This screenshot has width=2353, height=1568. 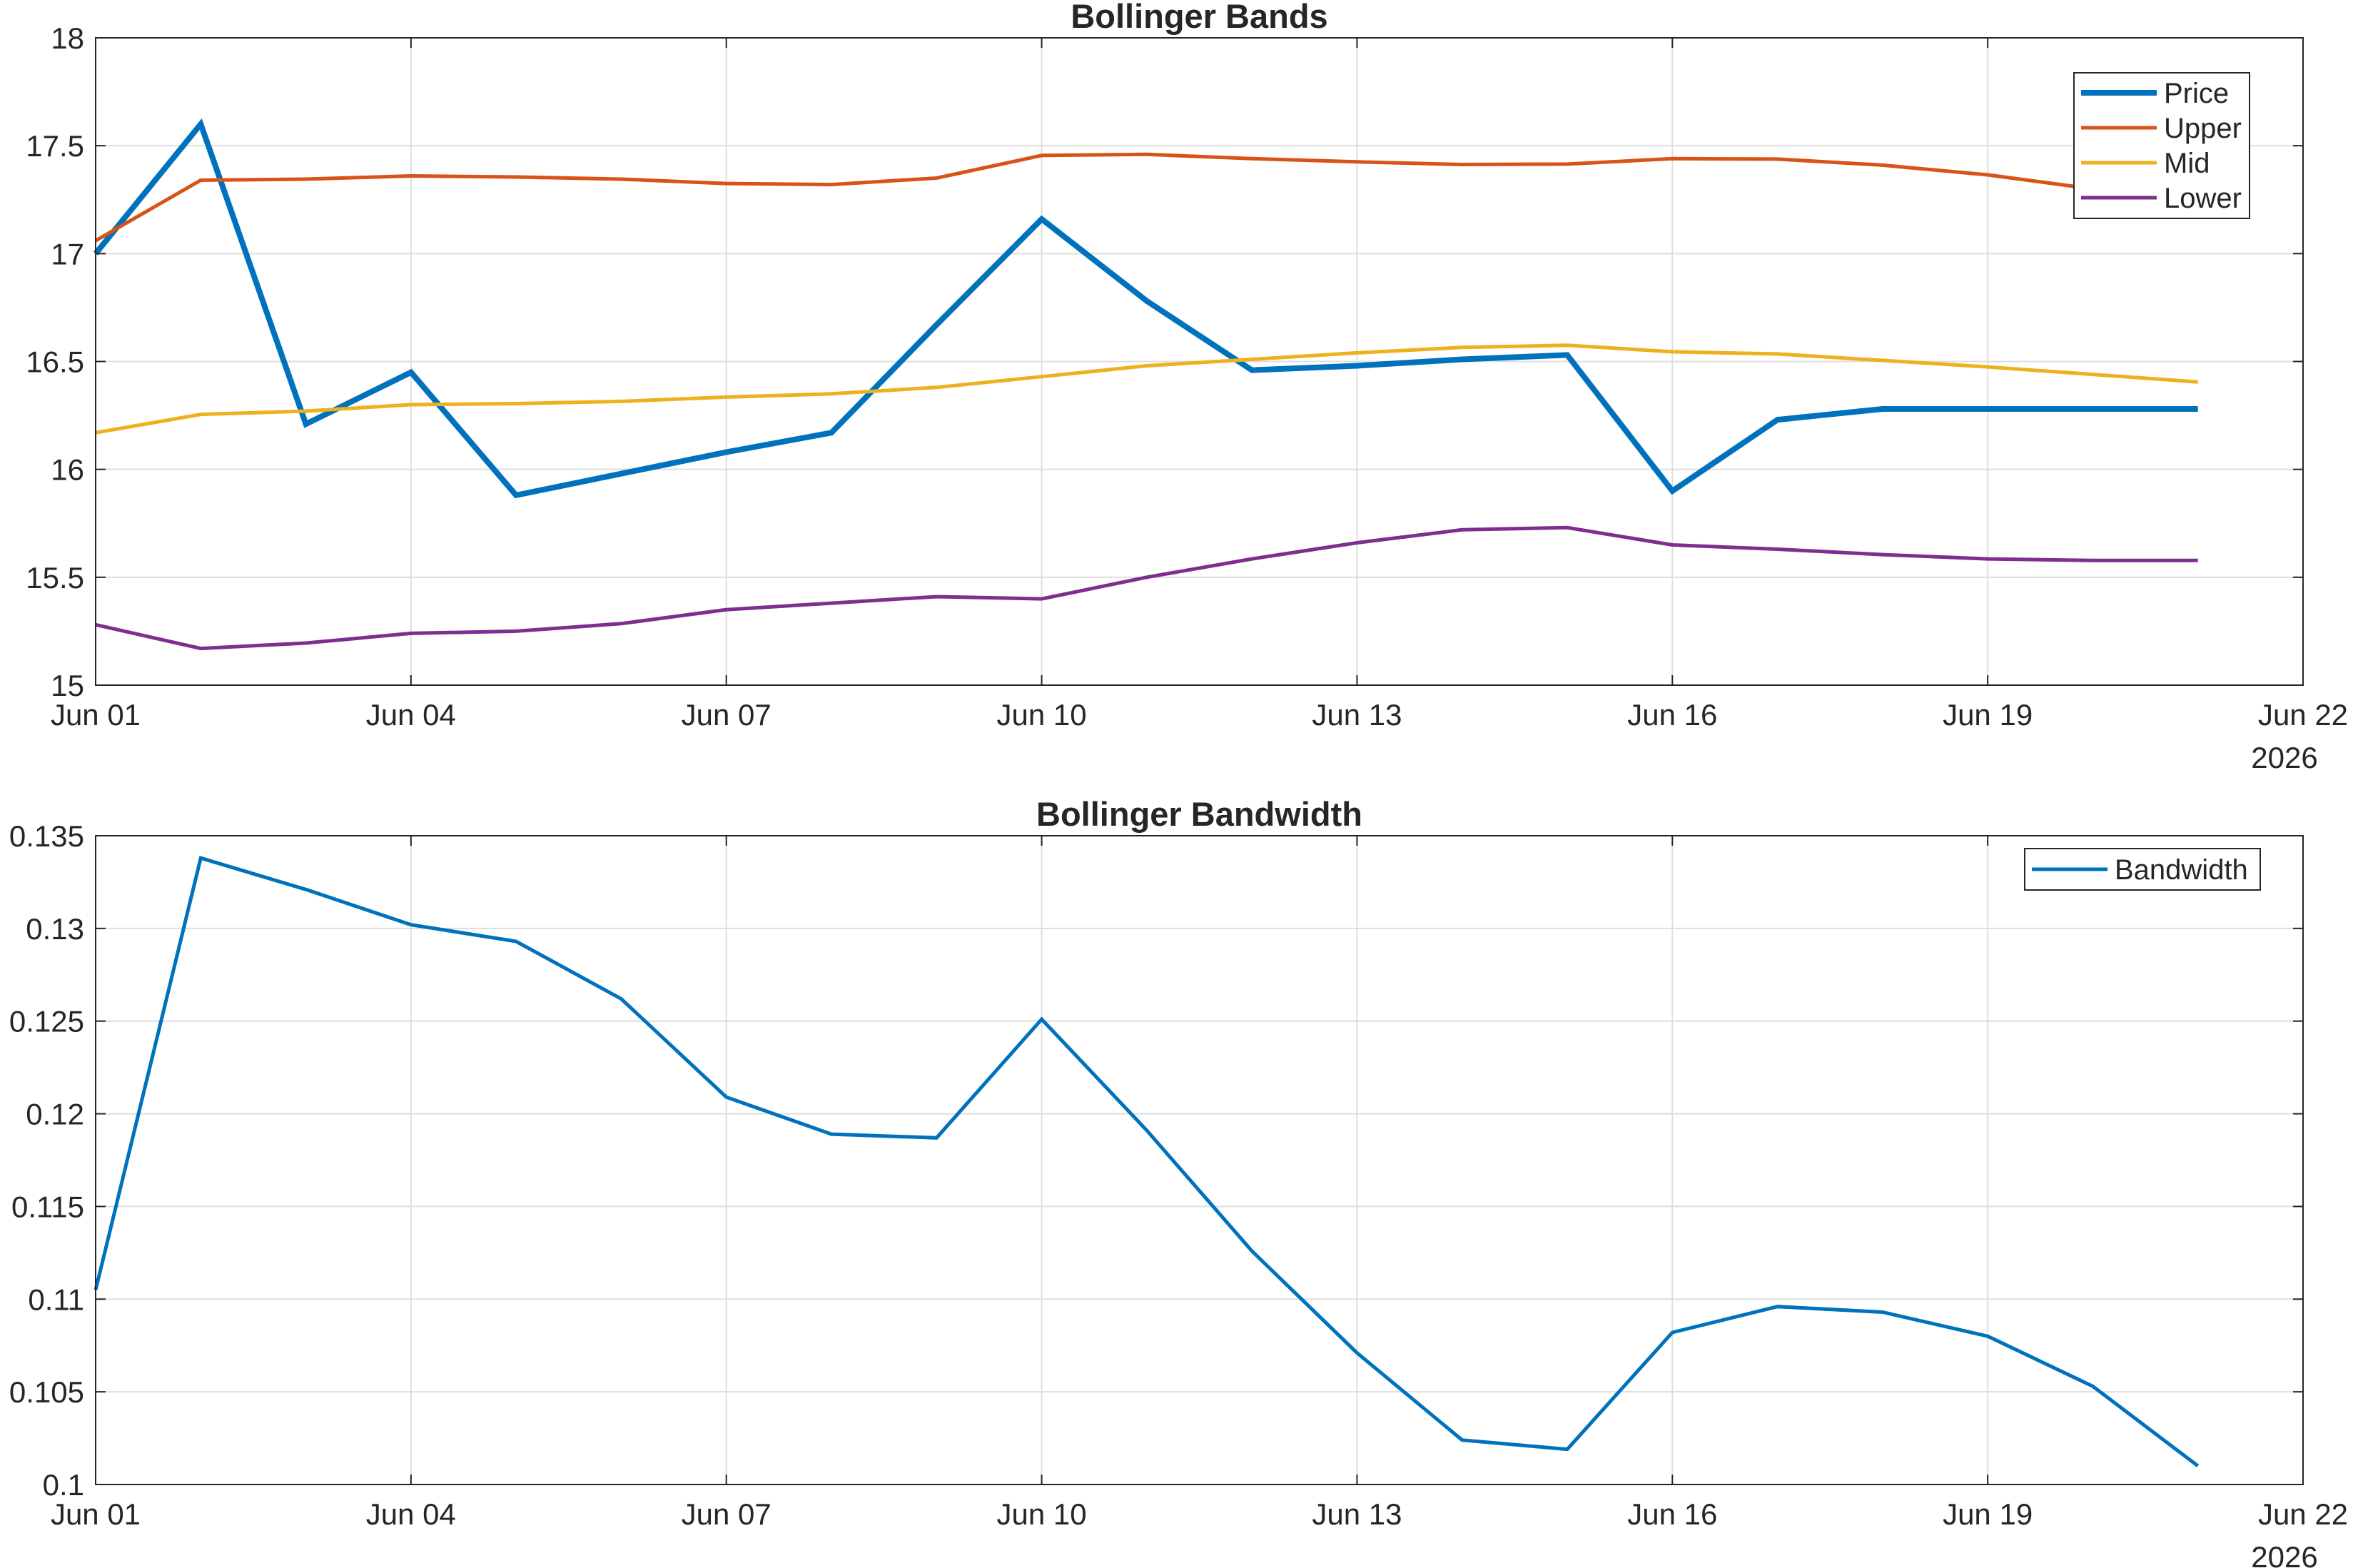 What do you see at coordinates (2182, 870) in the screenshot?
I see `legend-label: Bandwidth` at bounding box center [2182, 870].